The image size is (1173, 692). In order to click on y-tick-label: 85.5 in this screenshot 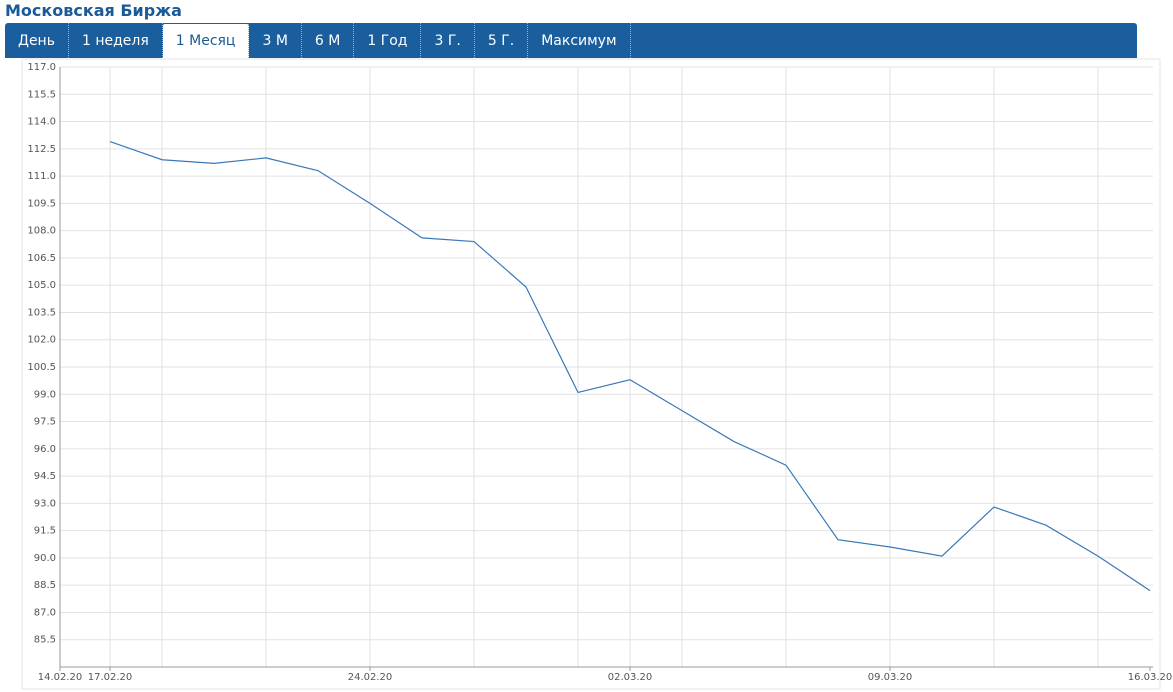, I will do `click(45, 640)`.